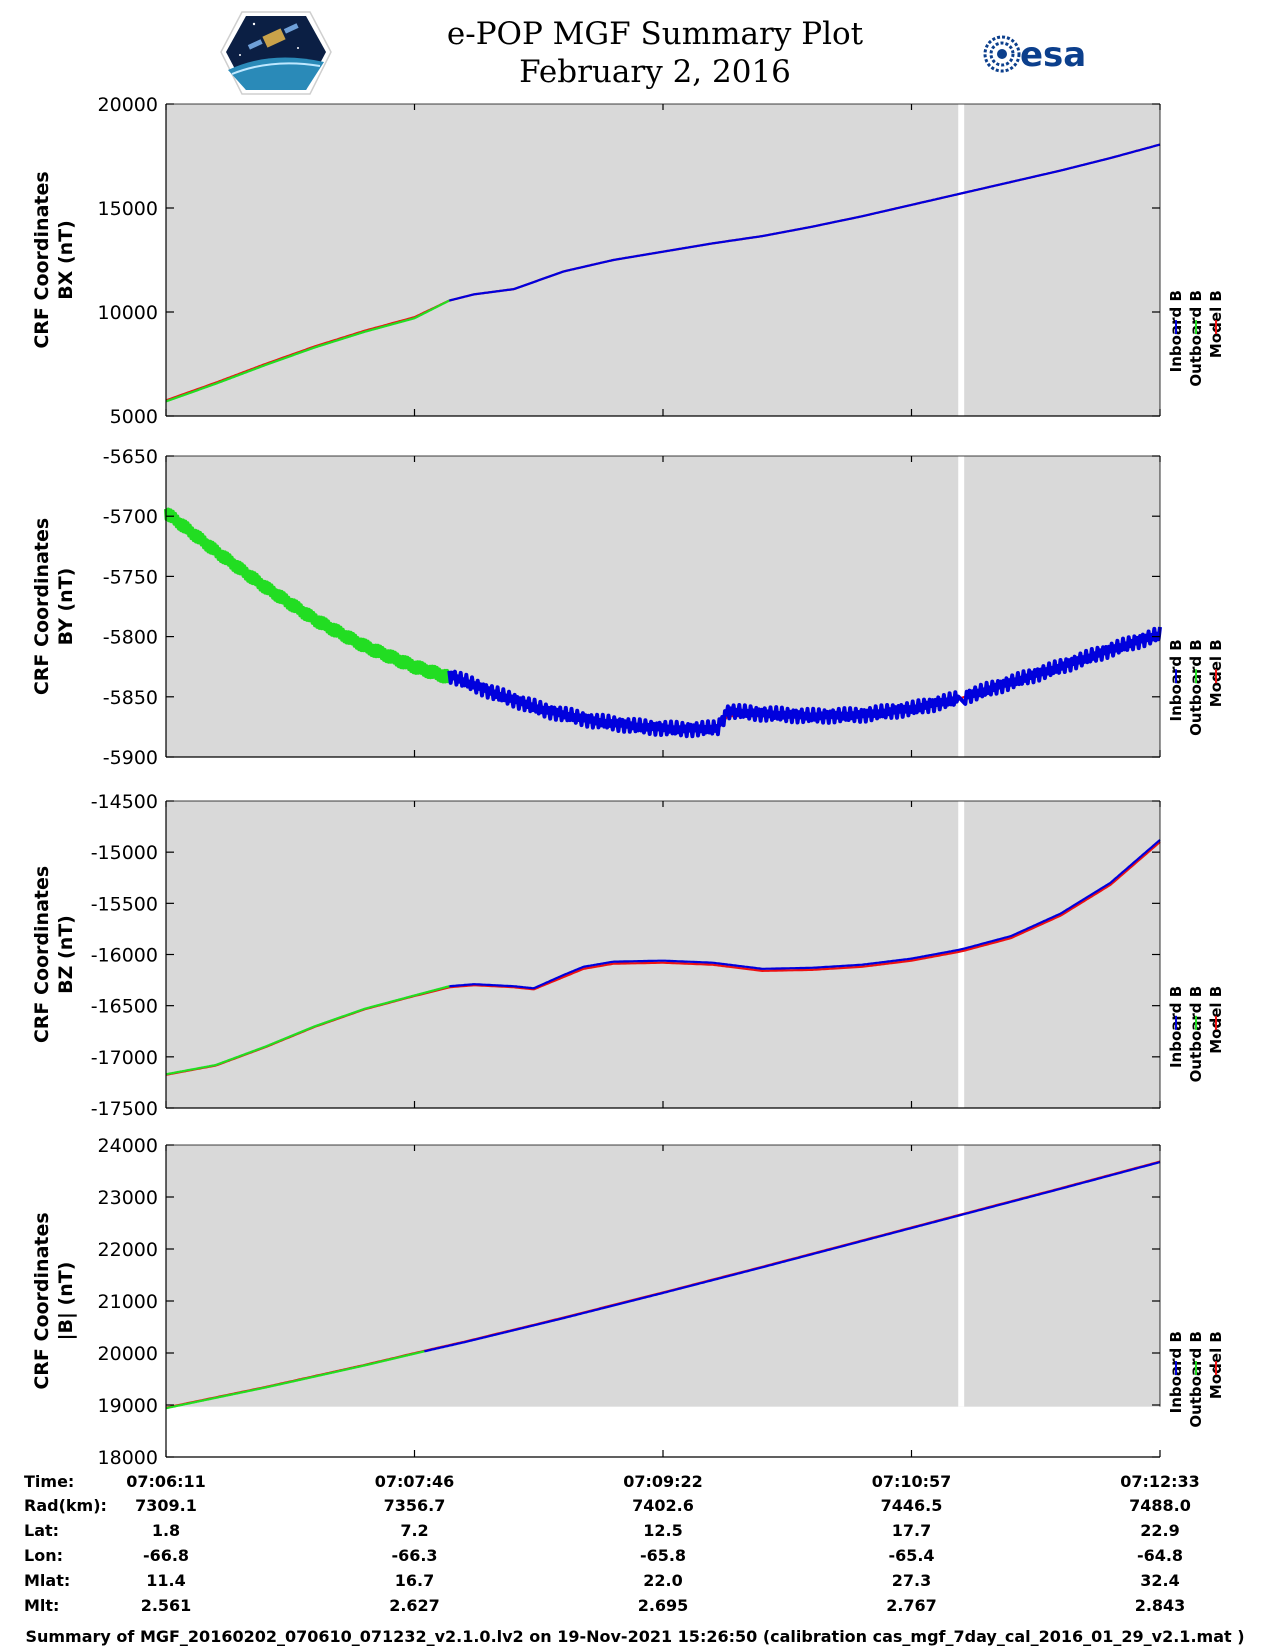 Image resolution: width=1275 pixels, height=1650 pixels. What do you see at coordinates (415, 1481) in the screenshot?
I see `time-tick-label: 07:07:46` at bounding box center [415, 1481].